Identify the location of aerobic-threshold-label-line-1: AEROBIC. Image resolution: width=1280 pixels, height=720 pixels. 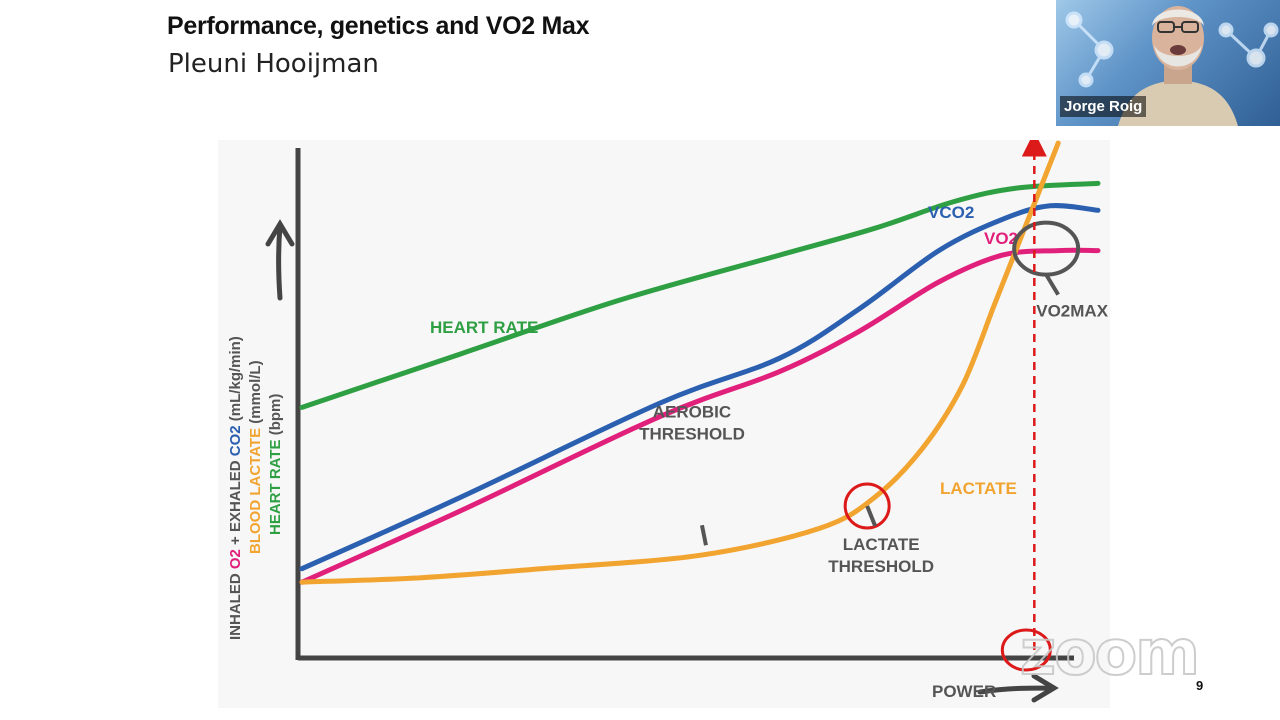
(692, 411).